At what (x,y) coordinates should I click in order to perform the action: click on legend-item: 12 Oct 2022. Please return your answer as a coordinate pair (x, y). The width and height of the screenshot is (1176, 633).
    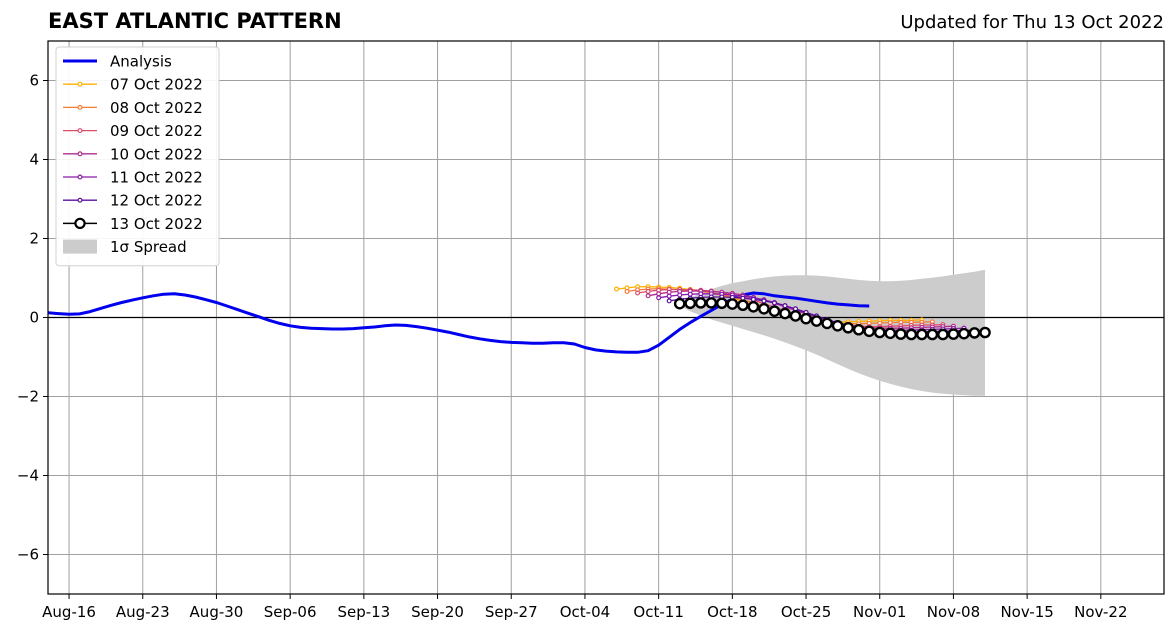
    Looking at the image, I should click on (133, 201).